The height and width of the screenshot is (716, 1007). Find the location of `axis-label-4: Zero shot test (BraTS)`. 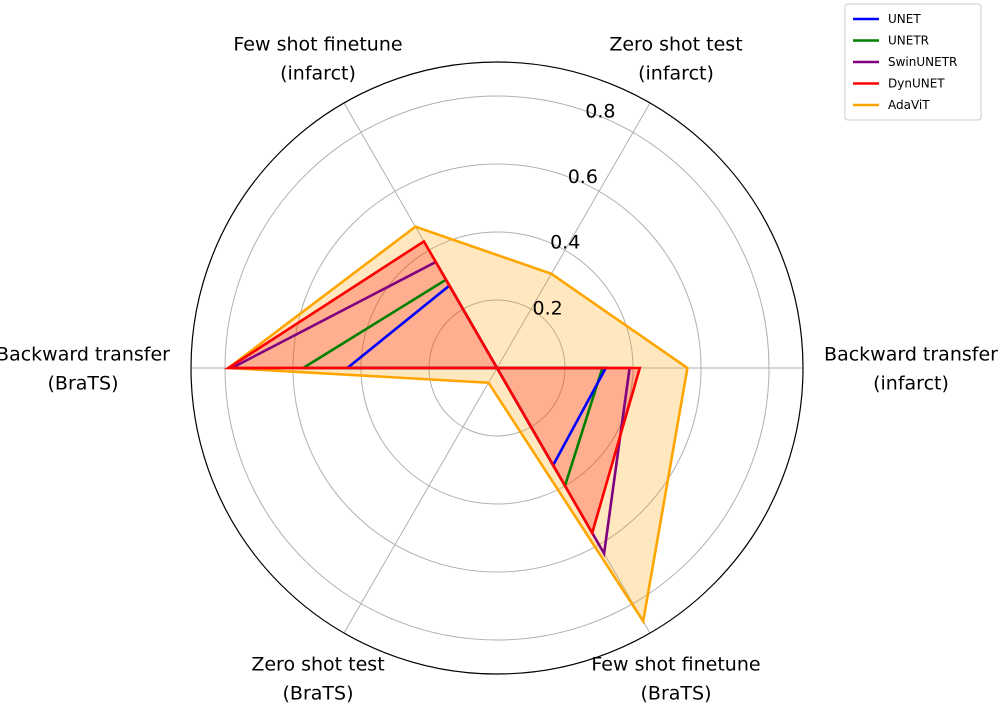

axis-label-4: Zero shot test (BraTS) is located at coordinates (317, 679).